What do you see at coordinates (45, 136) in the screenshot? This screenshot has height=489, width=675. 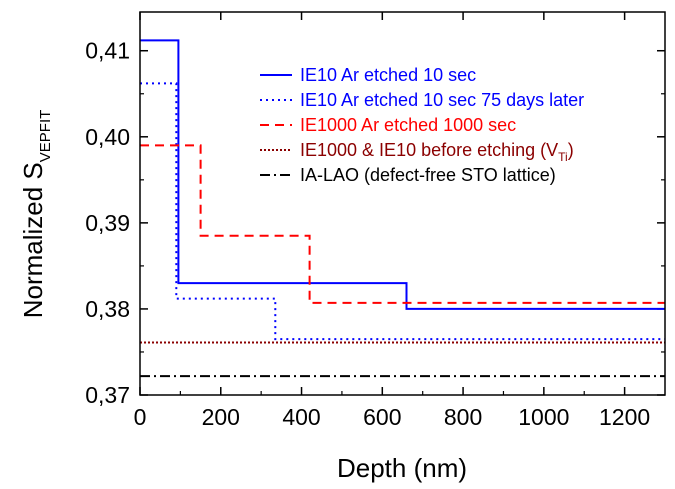 I see `y-axis-title-subscript: VEPFIT` at bounding box center [45, 136].